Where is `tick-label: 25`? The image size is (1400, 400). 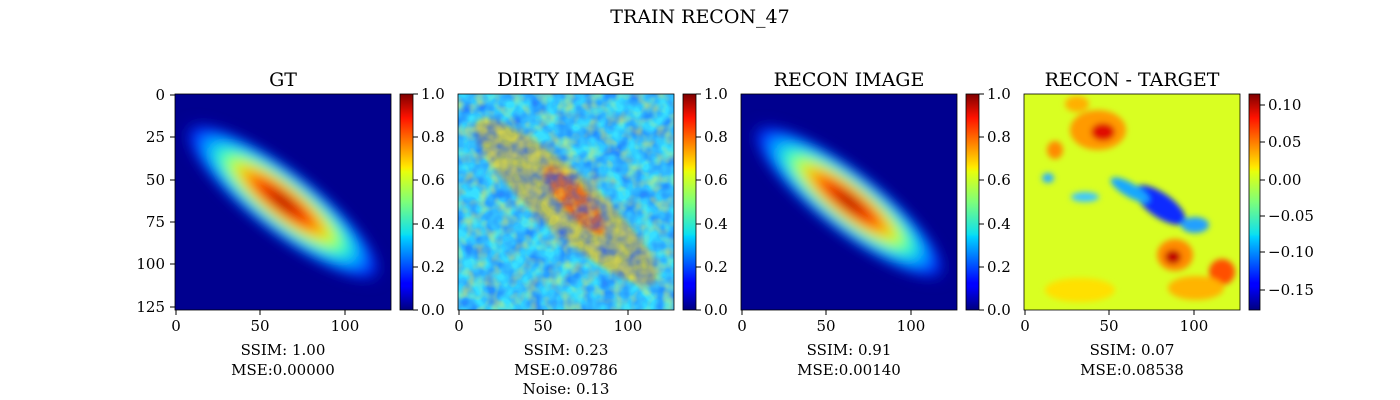
tick-label: 25 is located at coordinates (155, 137).